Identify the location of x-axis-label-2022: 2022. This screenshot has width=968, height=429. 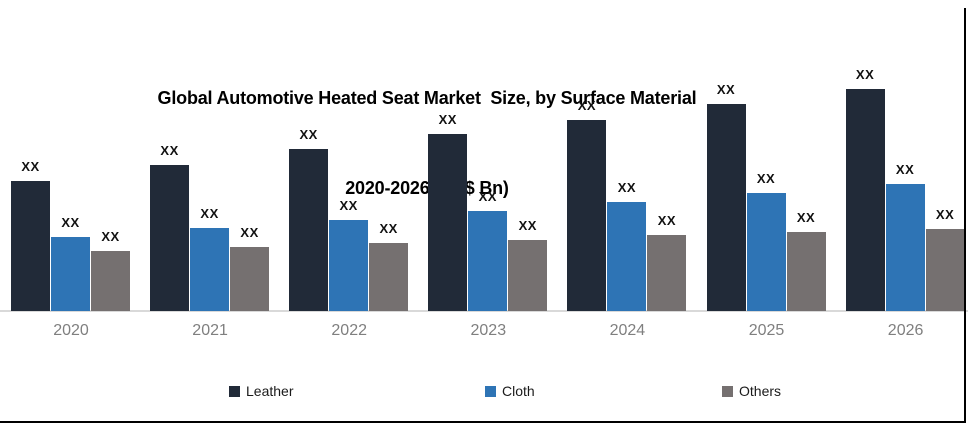
(349, 330).